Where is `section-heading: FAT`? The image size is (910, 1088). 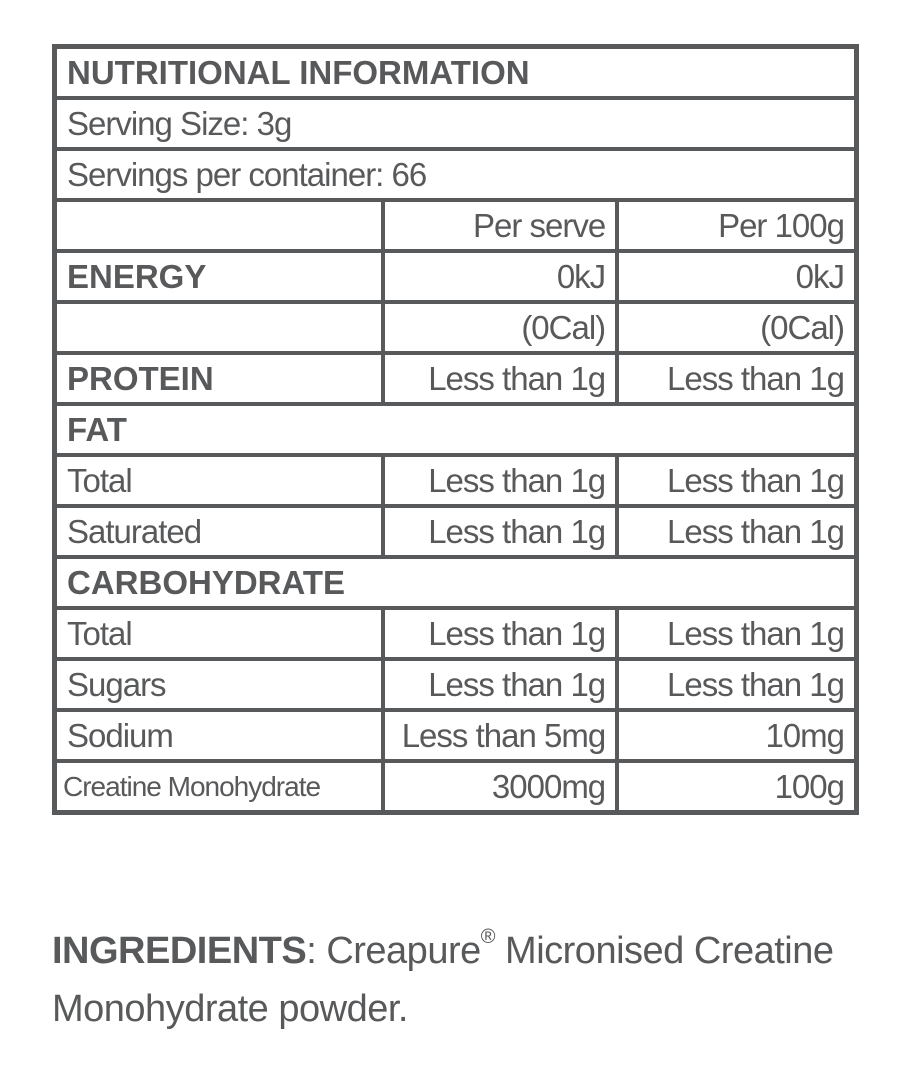
section-heading: FAT is located at coordinates (455, 429).